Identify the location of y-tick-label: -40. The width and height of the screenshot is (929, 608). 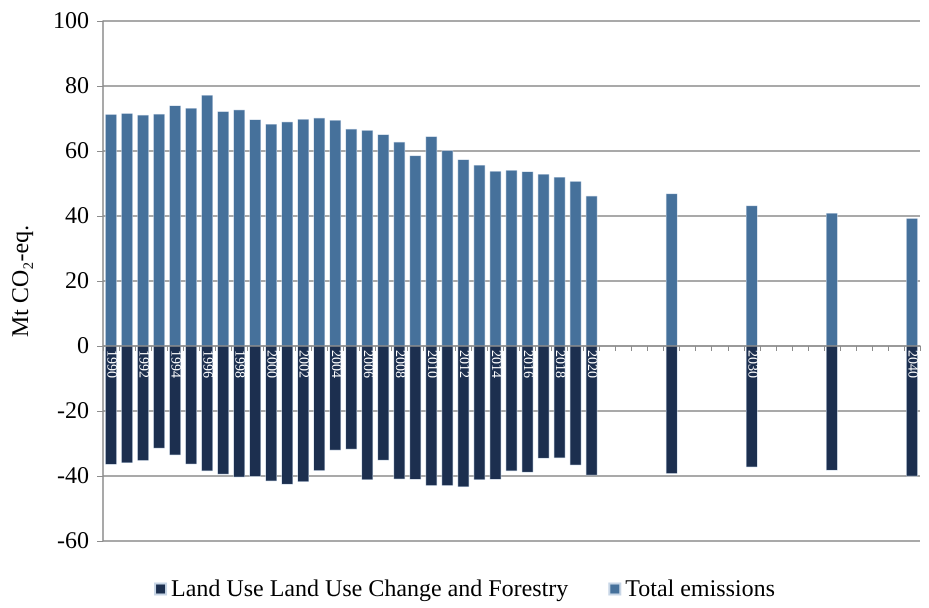
(73, 476).